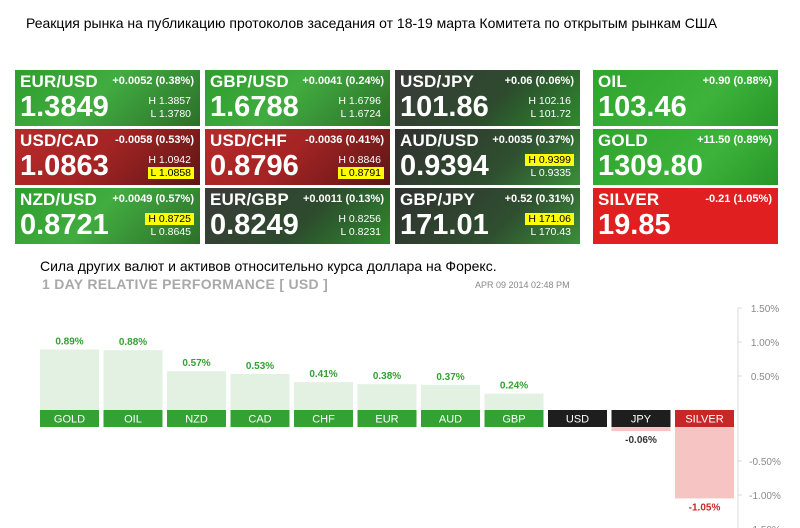 This screenshot has height=528, width=800. What do you see at coordinates (196, 363) in the screenshot?
I see `value-label: 0.57%` at bounding box center [196, 363].